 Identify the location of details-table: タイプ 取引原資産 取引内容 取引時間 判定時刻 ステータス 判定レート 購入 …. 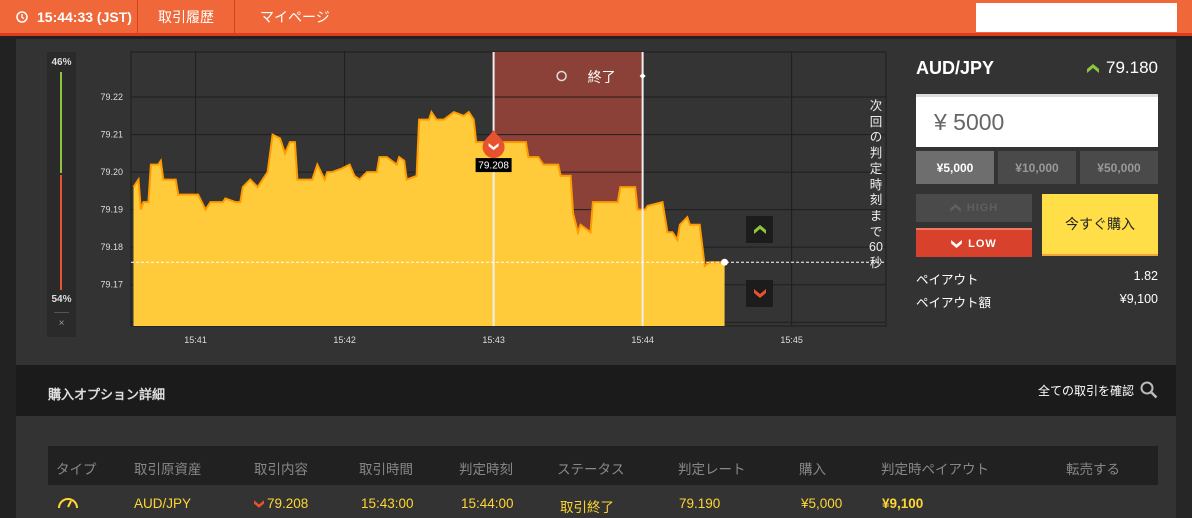
(603, 480).